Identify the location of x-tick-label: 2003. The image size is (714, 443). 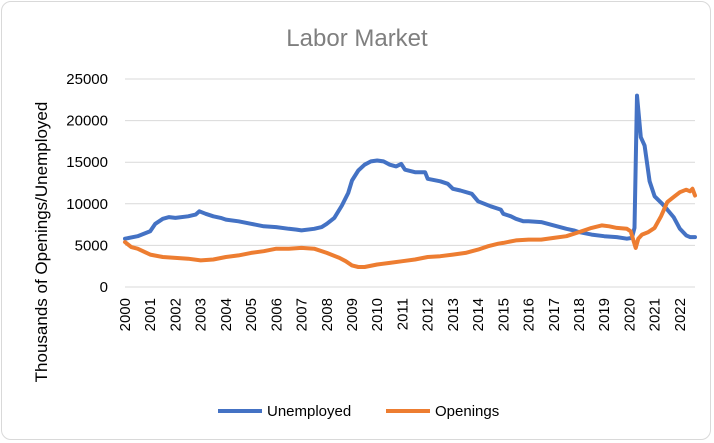
(201, 314).